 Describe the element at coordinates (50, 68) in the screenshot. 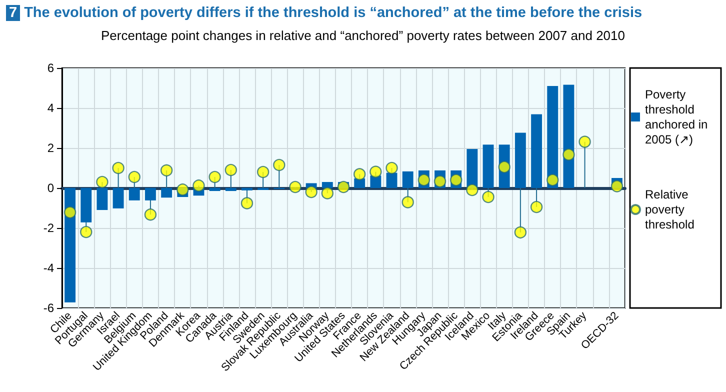

I see `y-tick-label: 6` at that location.